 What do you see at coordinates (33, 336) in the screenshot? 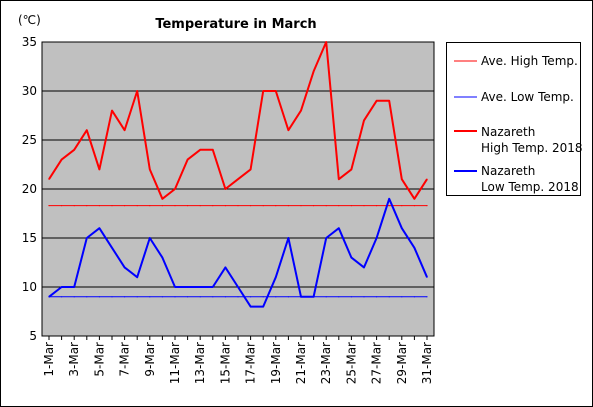
I see `y-tick-label: 5` at bounding box center [33, 336].